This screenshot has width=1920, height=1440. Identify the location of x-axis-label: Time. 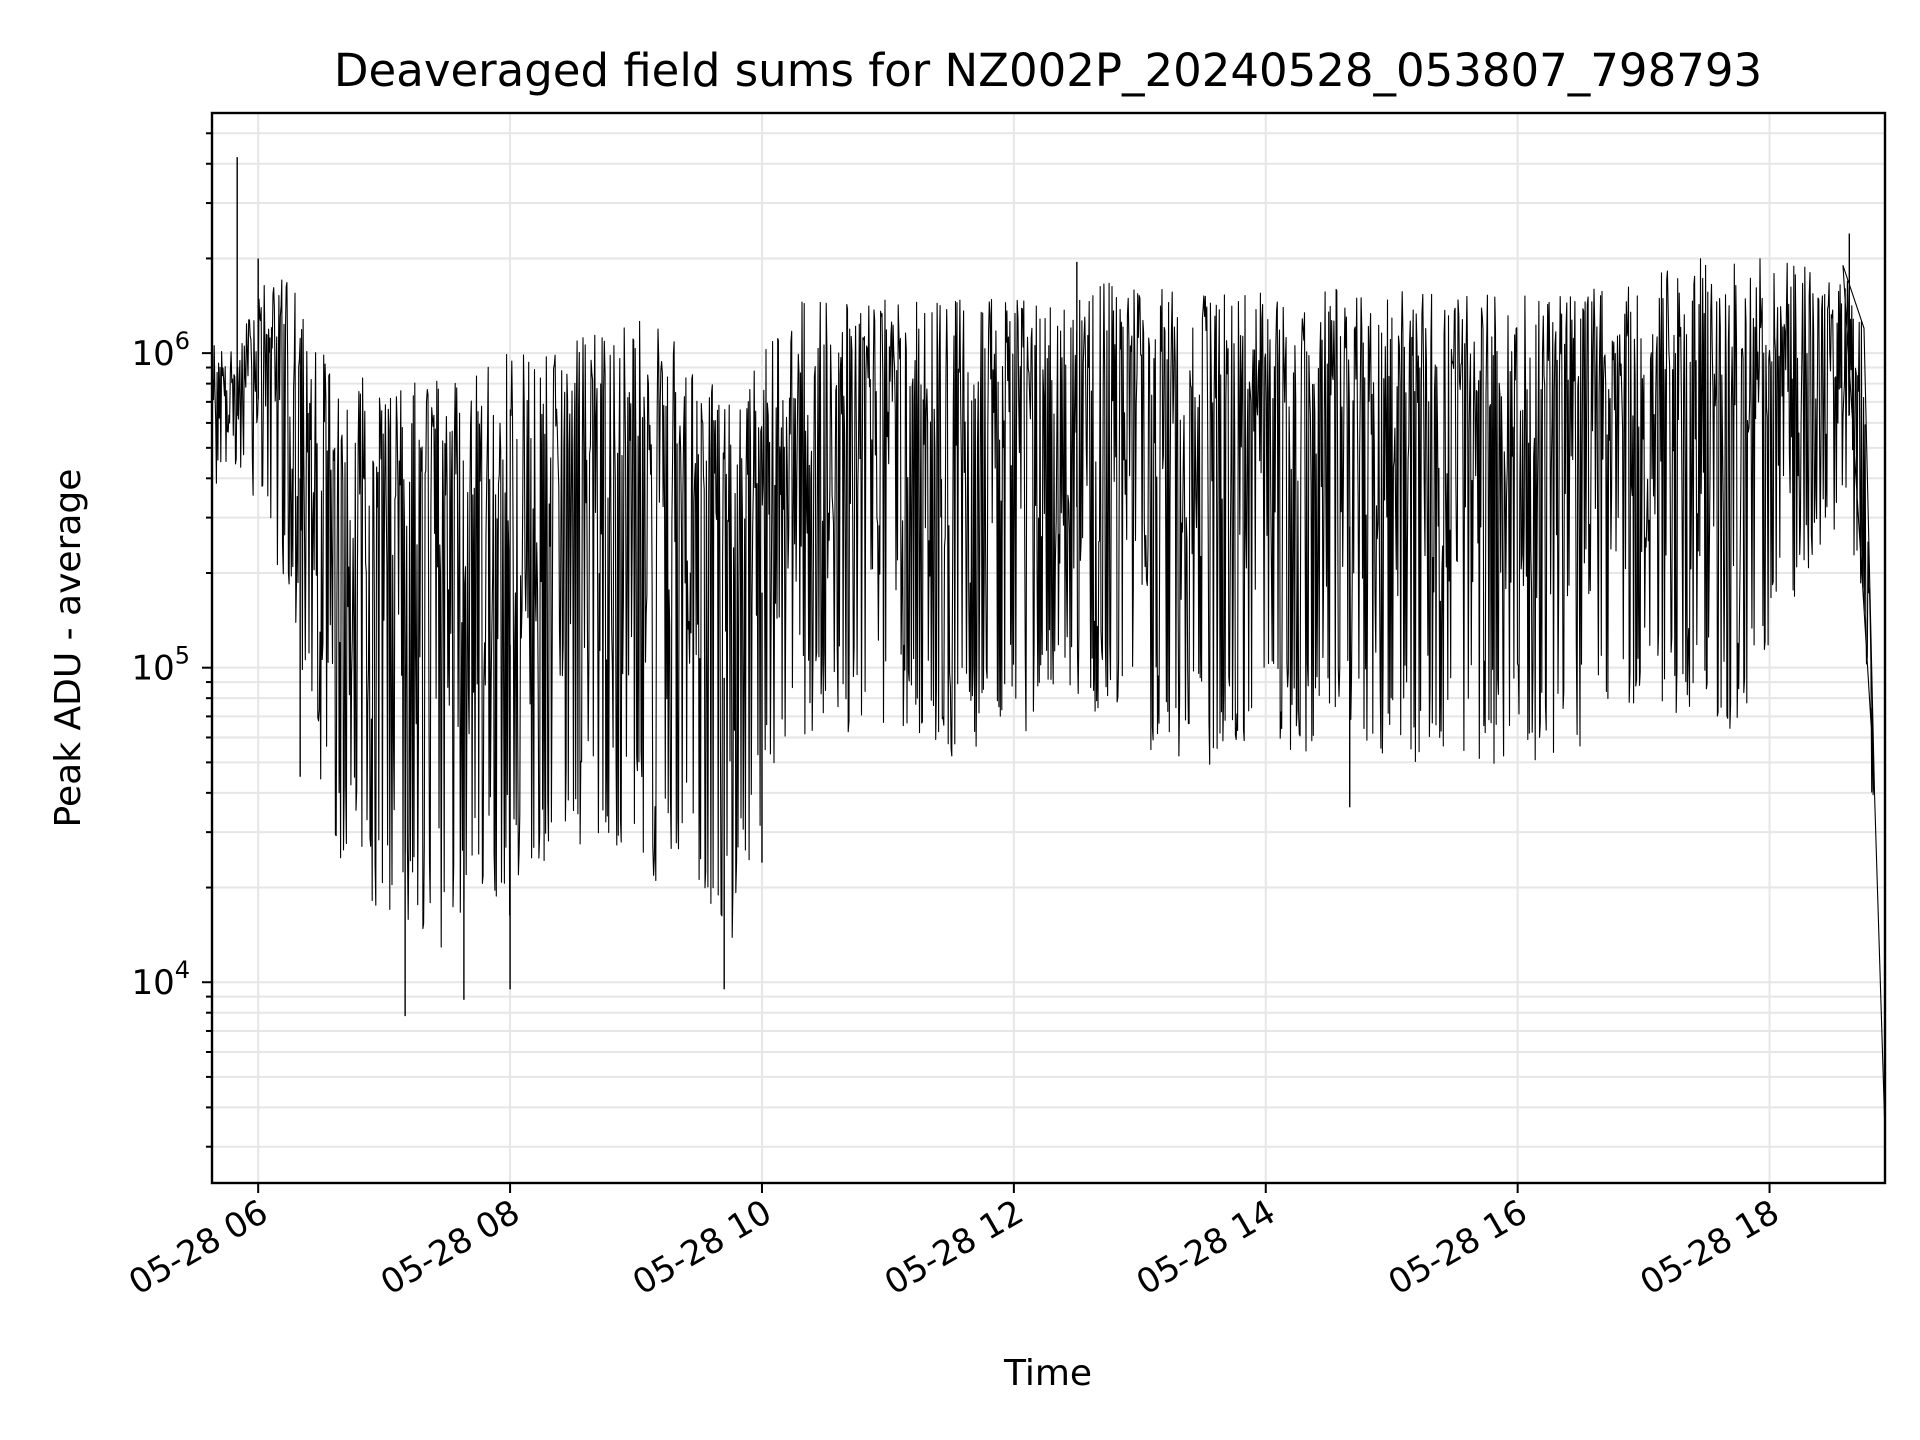
(1047, 1373).